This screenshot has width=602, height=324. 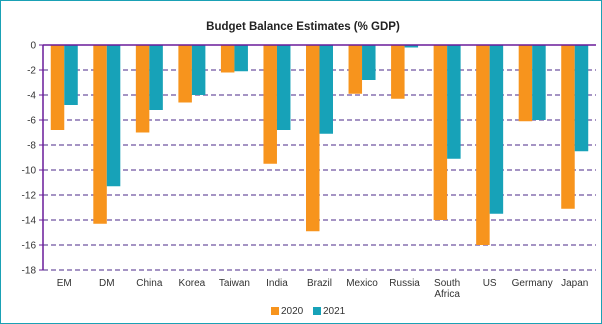 I want to click on y-tick-label: -2, so click(x=31, y=71).